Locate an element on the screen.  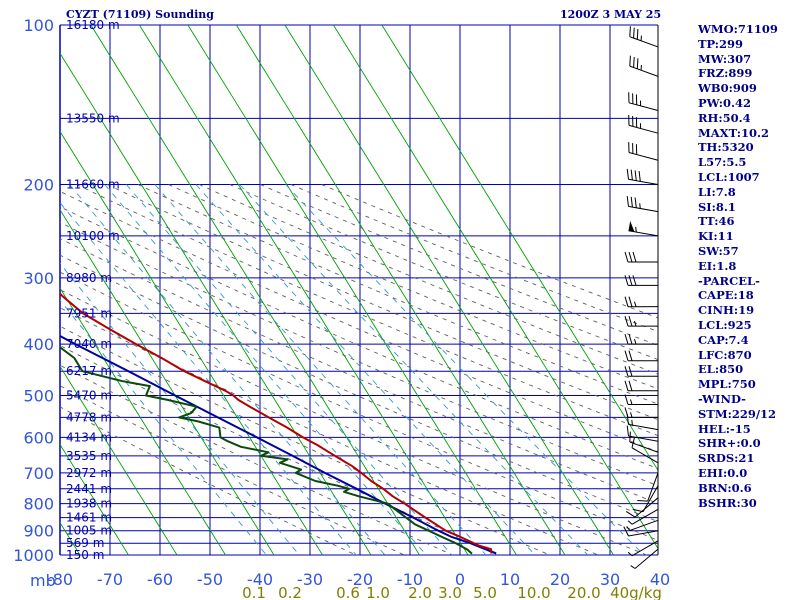
mixing-ratio-label: 1.0 is located at coordinates (378, 592).